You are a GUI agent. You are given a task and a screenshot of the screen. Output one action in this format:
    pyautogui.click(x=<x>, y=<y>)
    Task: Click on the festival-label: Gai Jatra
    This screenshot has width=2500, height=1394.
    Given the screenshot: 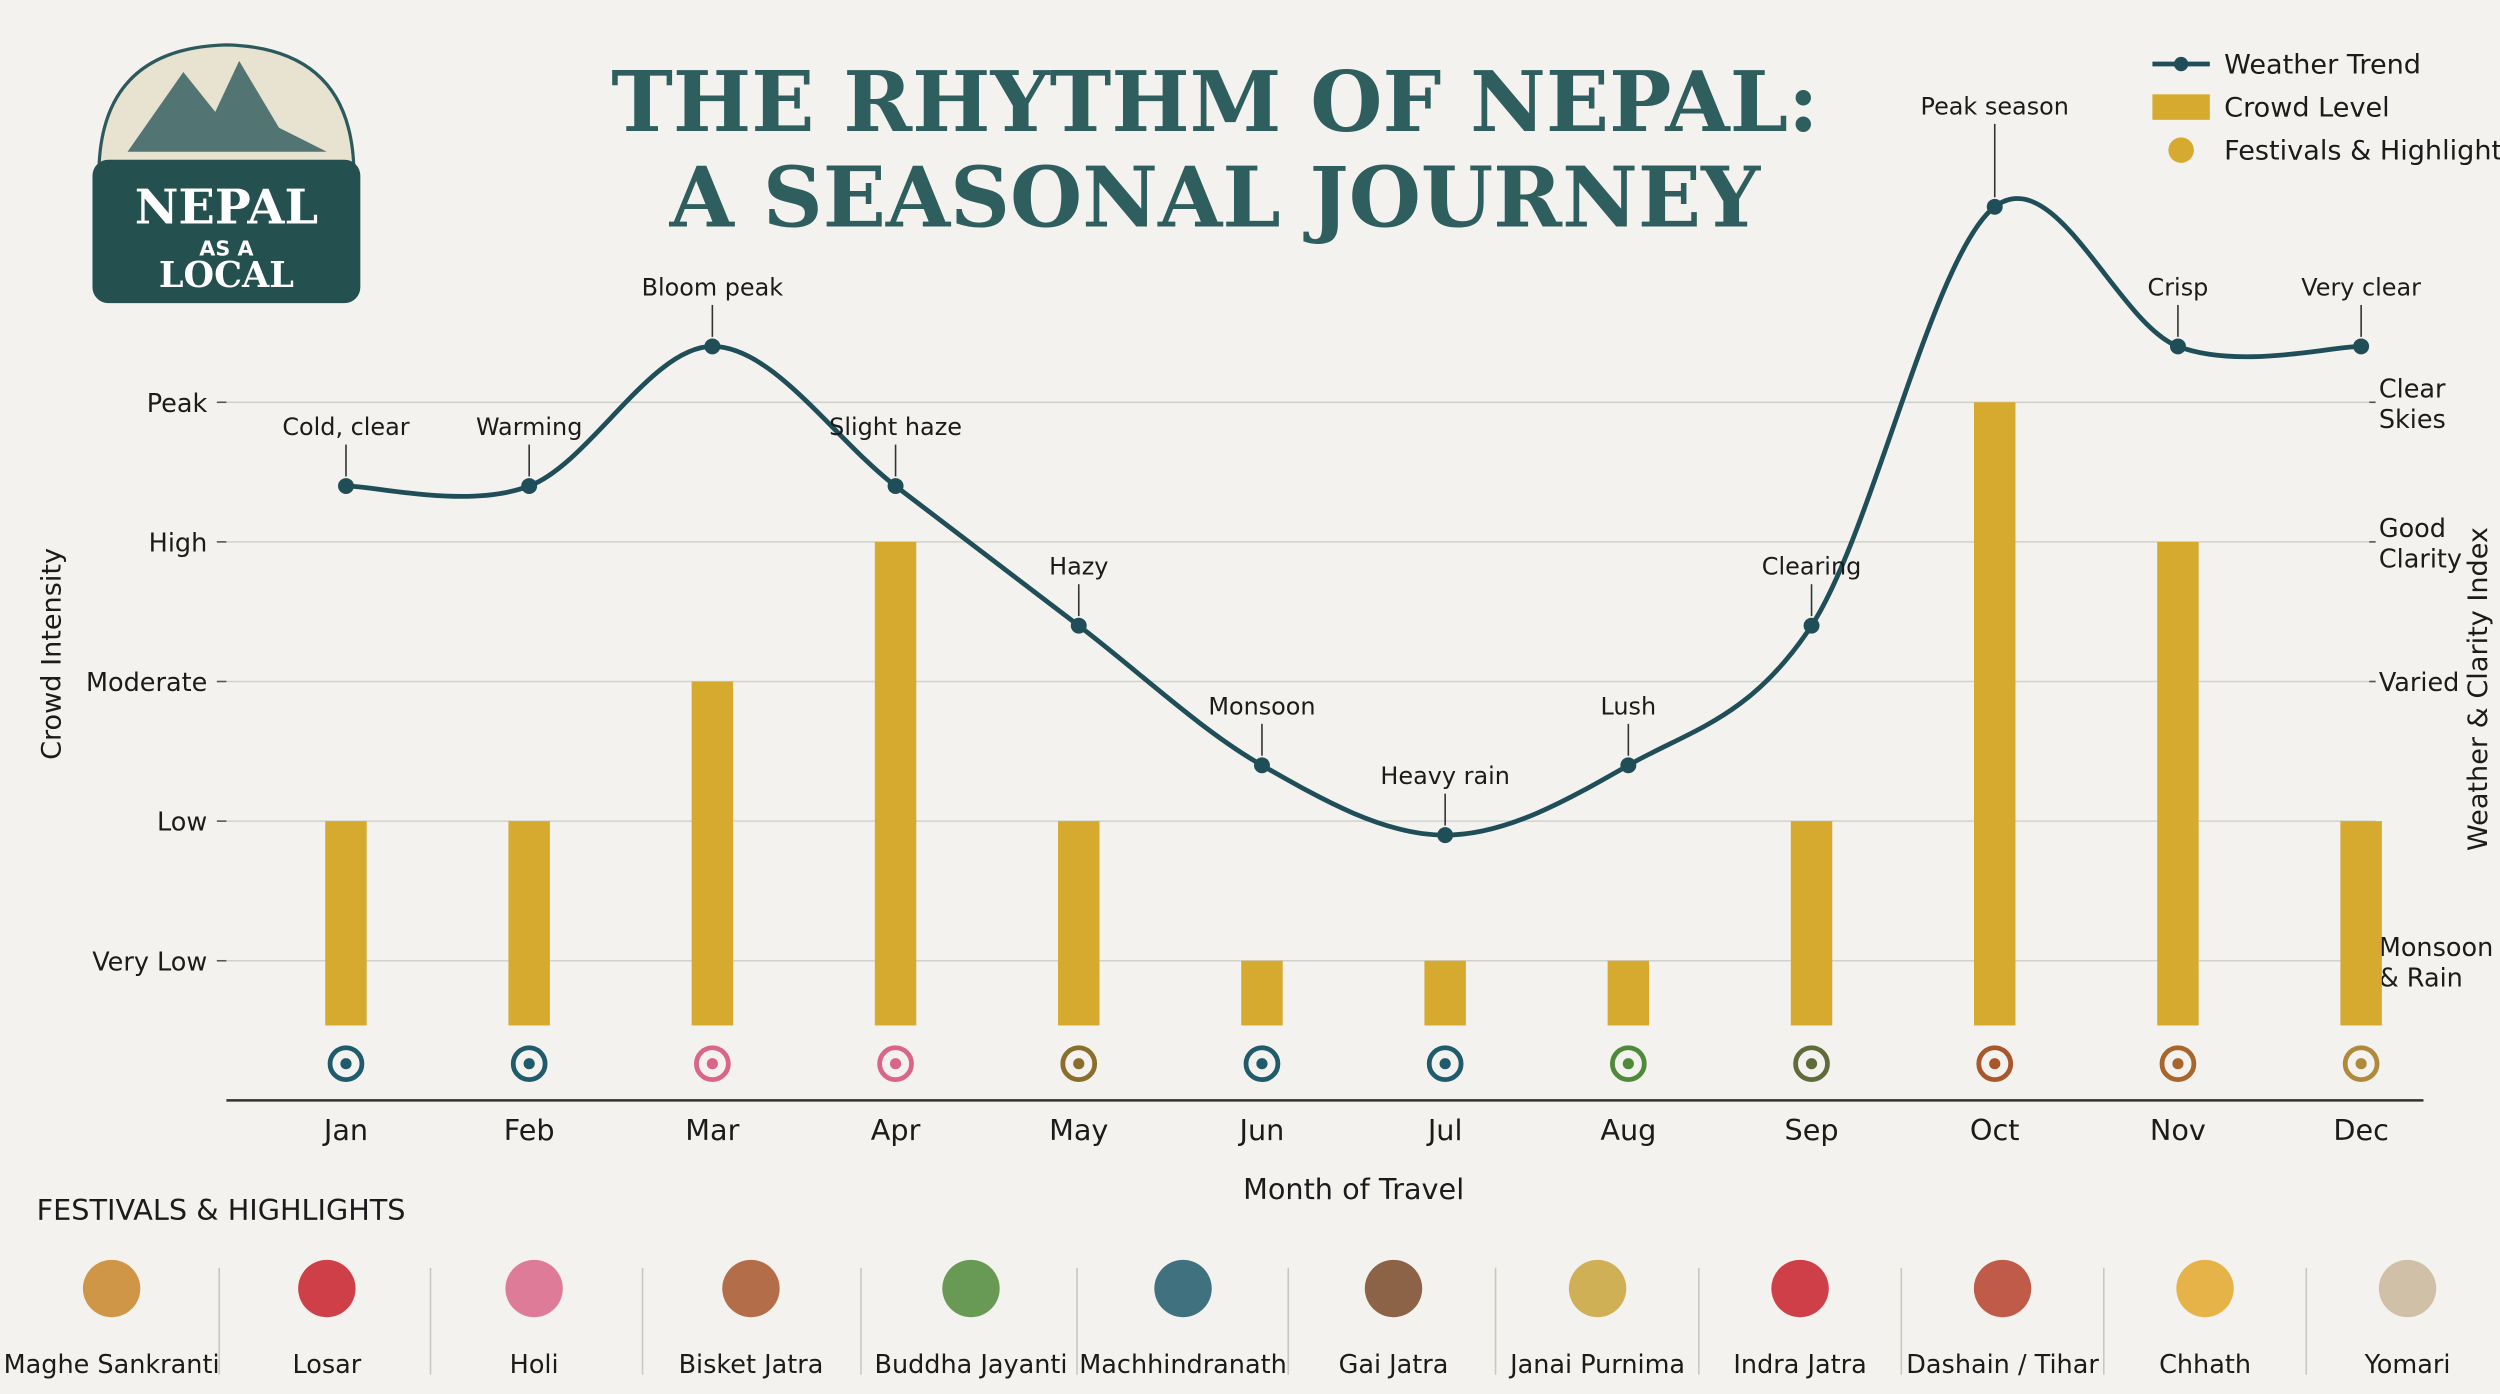 What is the action you would take?
    pyautogui.click(x=1394, y=1365)
    